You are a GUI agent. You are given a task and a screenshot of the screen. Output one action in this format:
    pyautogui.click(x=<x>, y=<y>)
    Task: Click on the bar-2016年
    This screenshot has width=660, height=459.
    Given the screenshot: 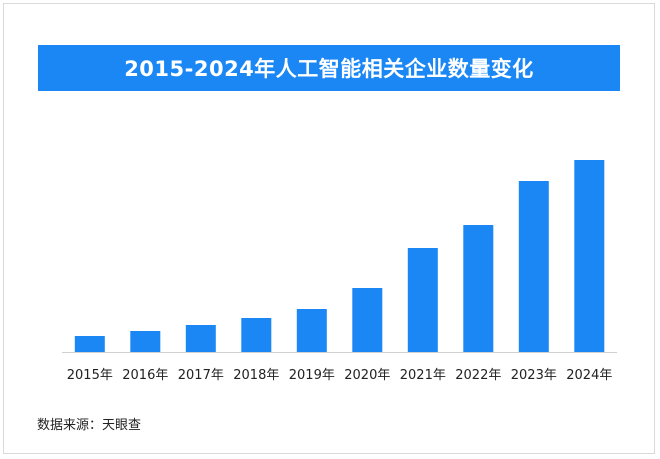 What is the action you would take?
    pyautogui.click(x=145, y=341)
    